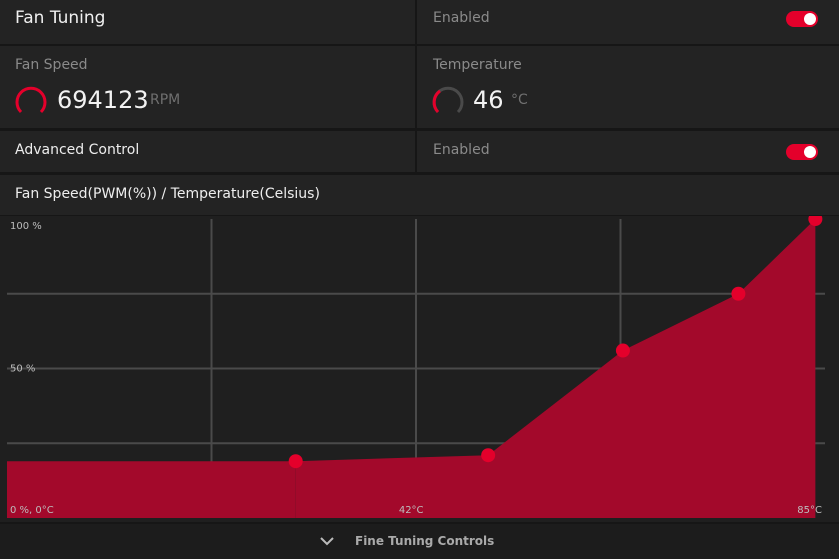 The image size is (839, 559). What do you see at coordinates (151, 489) in the screenshot?
I see `area-lead` at bounding box center [151, 489].